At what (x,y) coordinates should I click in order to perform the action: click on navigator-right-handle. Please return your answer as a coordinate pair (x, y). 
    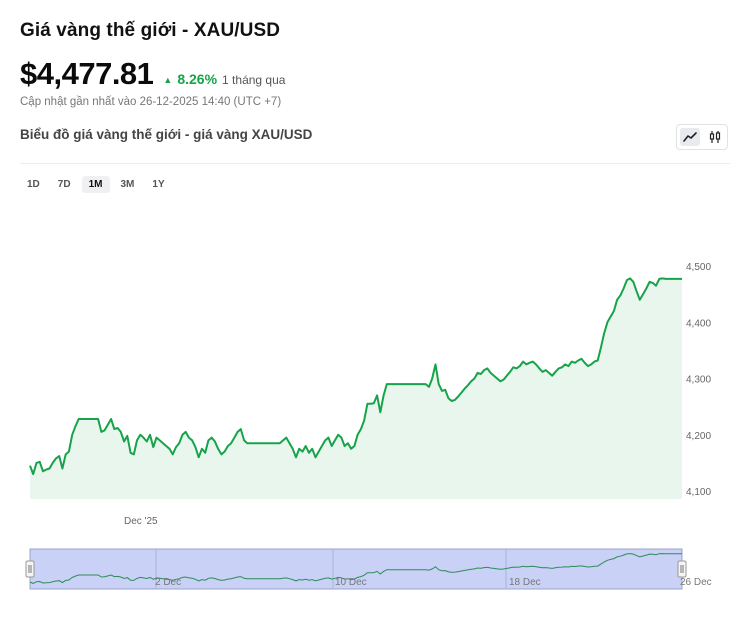
    Looking at the image, I should click on (682, 569).